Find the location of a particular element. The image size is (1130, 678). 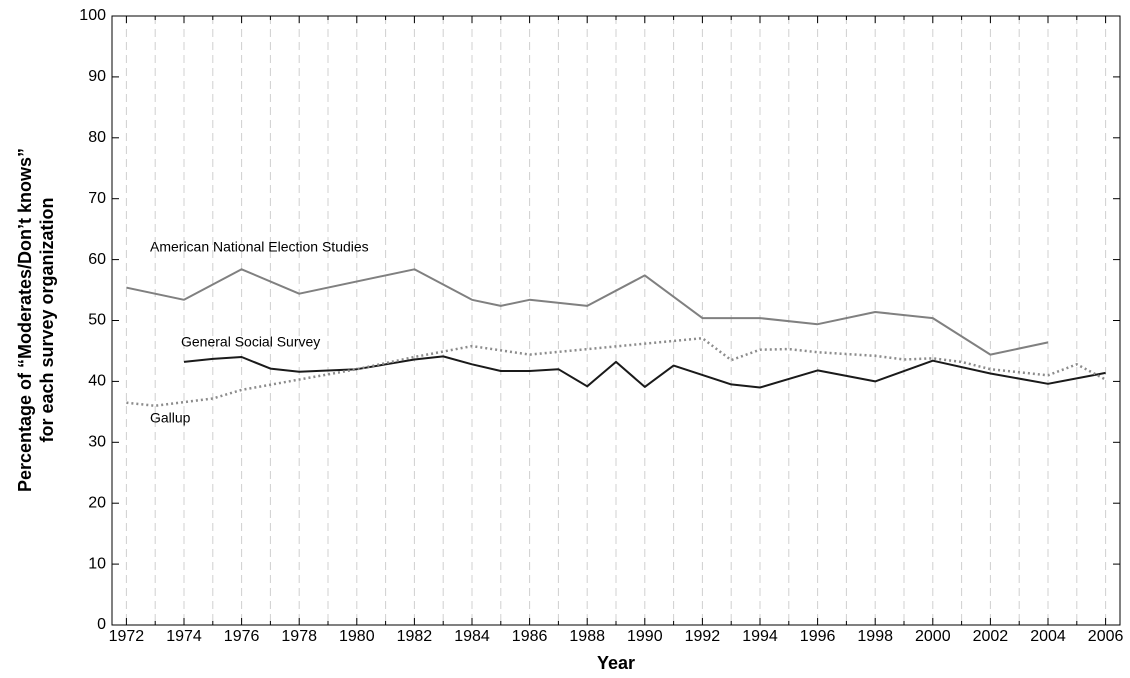

y-axis-title: for each survey organization is located at coordinates (47, 319).